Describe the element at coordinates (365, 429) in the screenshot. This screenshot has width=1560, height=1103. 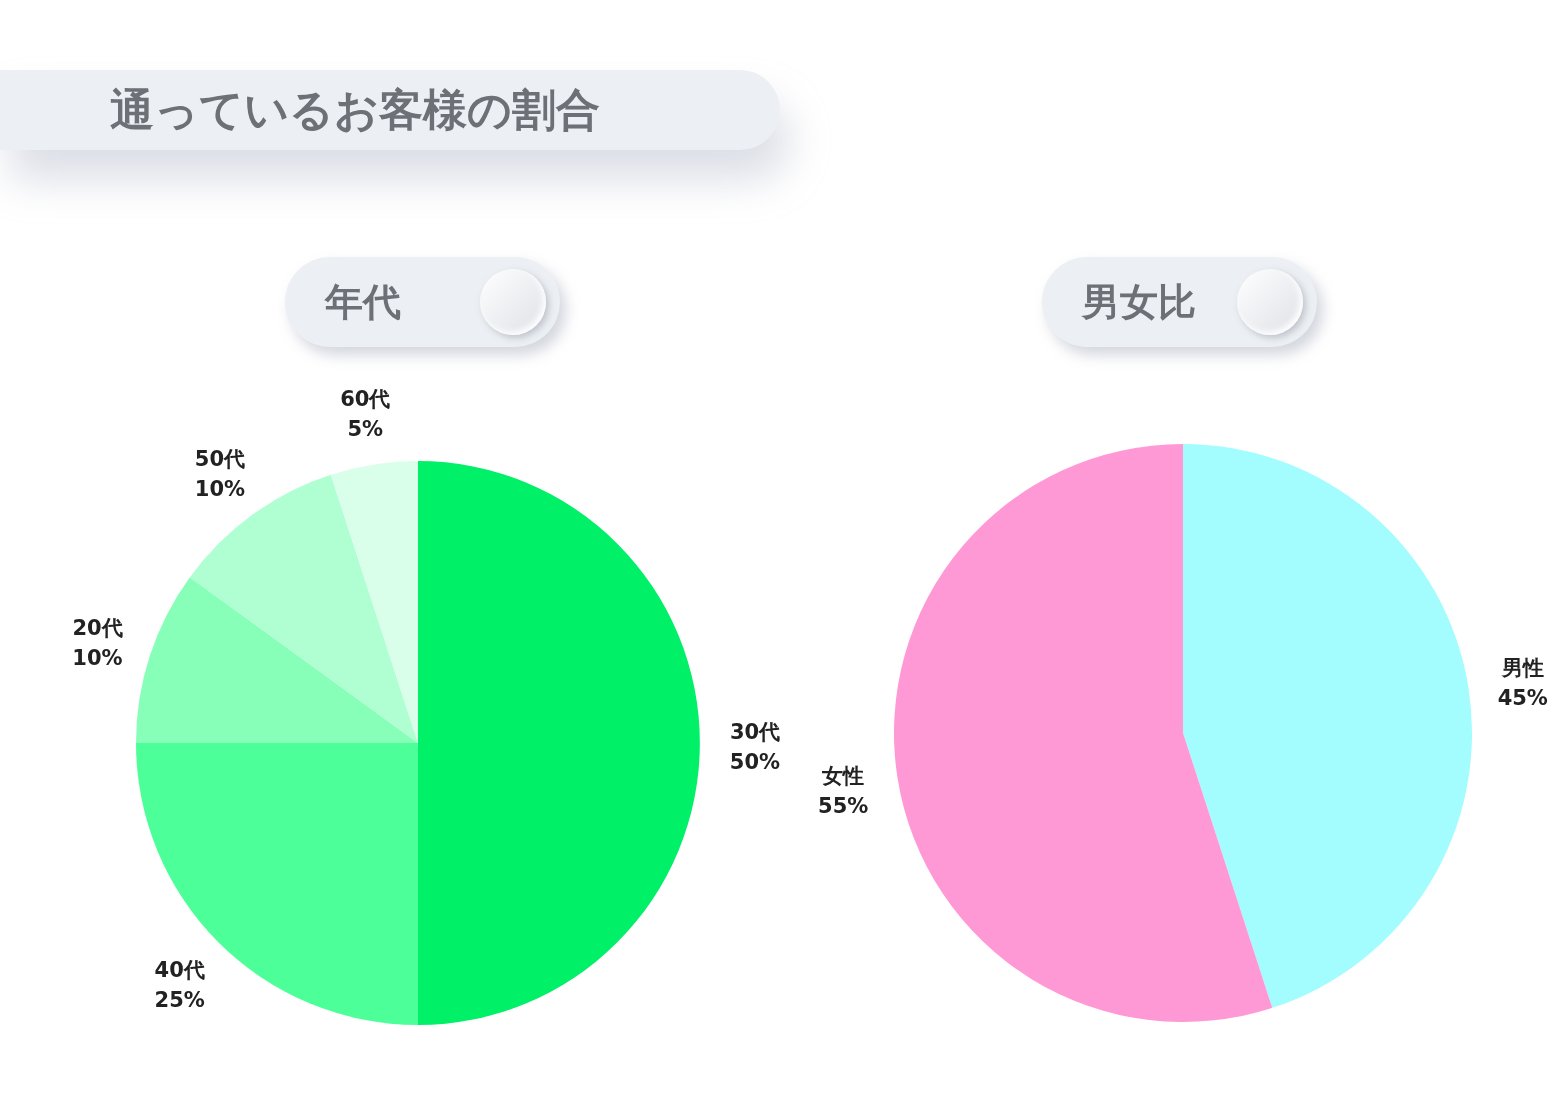
I see `data-label: 5%` at that location.